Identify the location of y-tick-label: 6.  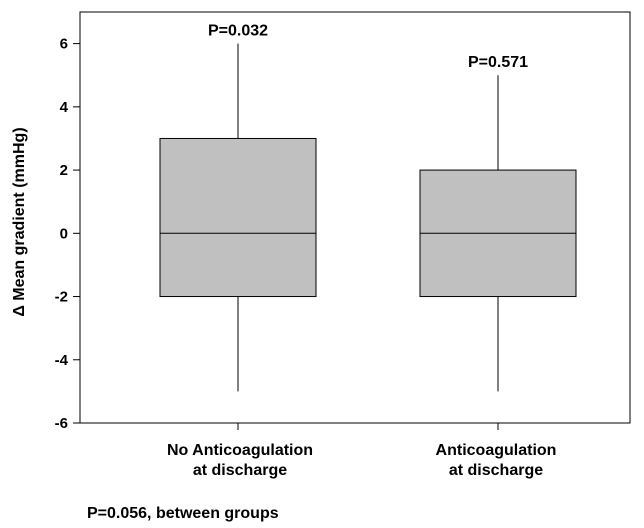
(64, 44).